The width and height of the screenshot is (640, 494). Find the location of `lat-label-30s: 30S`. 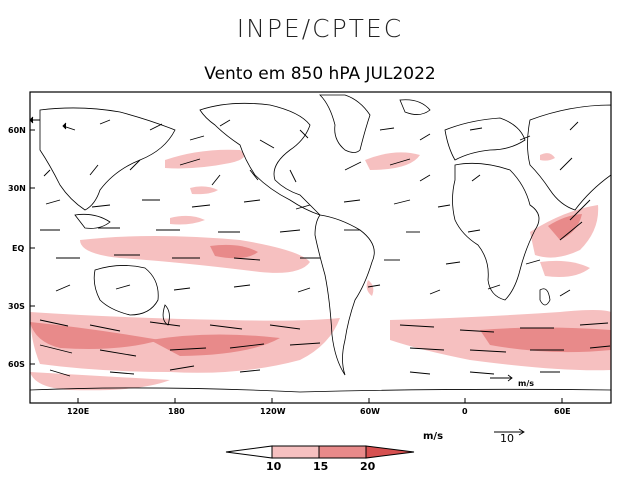

lat-label-30s: 30S is located at coordinates (16, 306).